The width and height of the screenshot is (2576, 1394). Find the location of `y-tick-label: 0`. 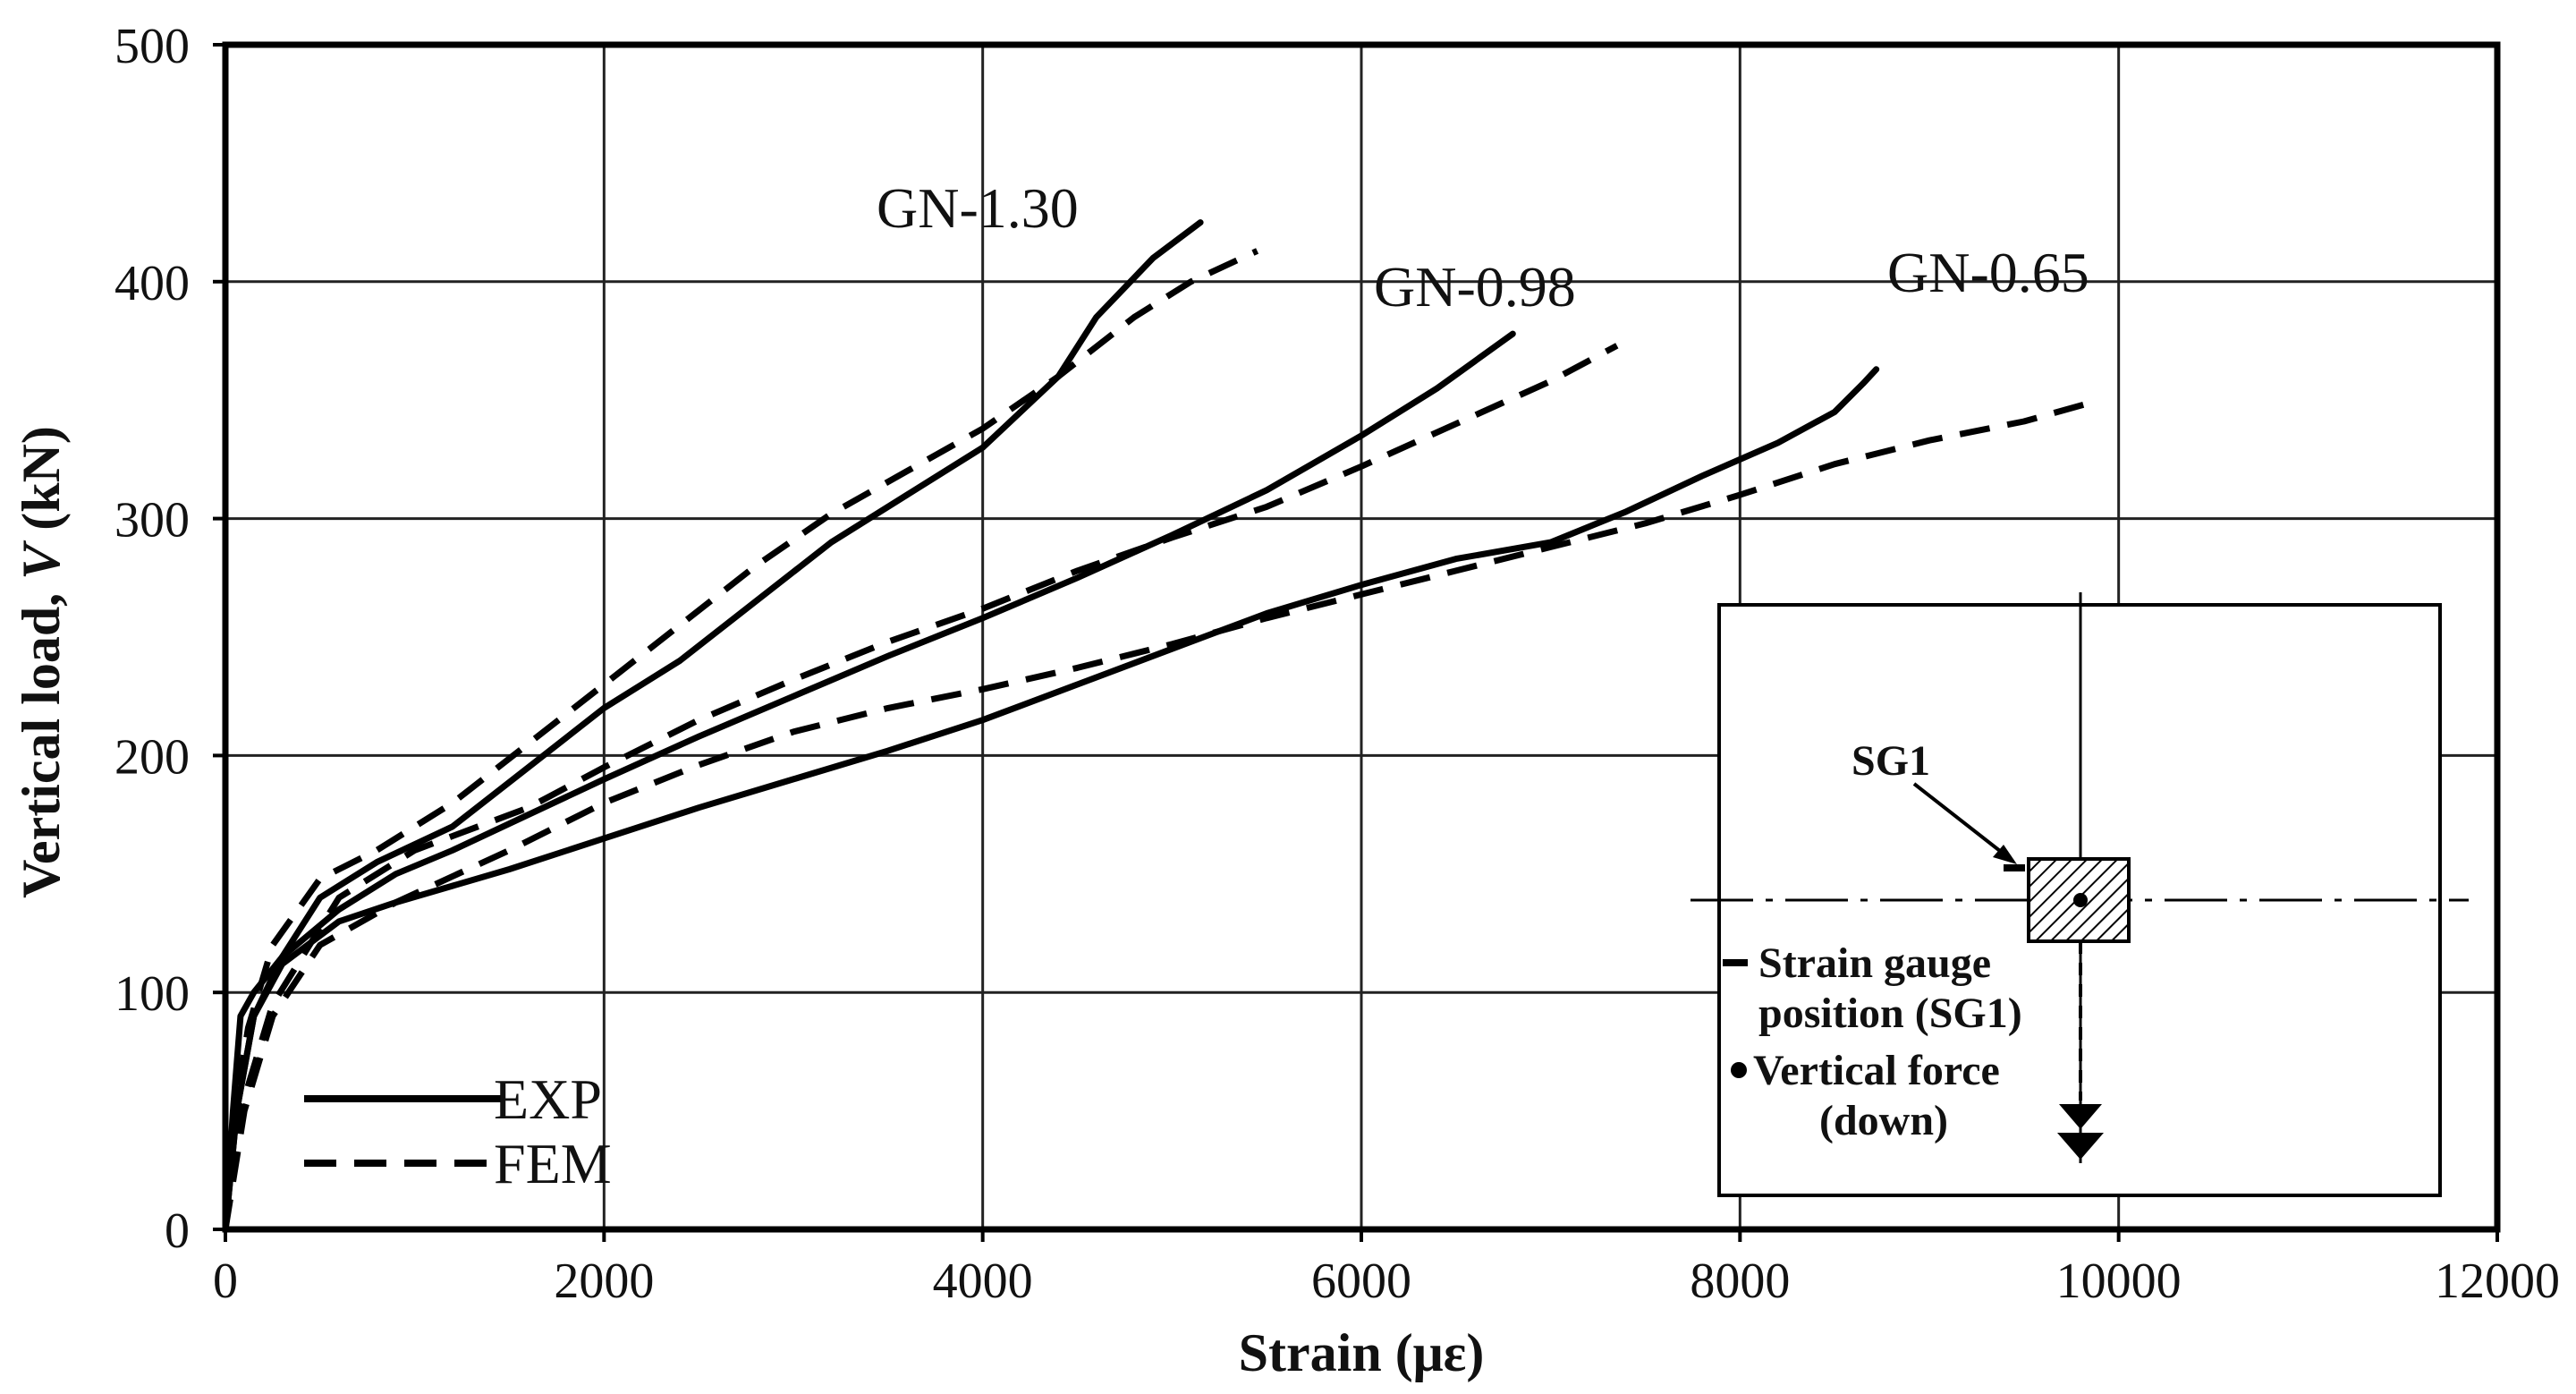

y-tick-label: 0 is located at coordinates (177, 1231).